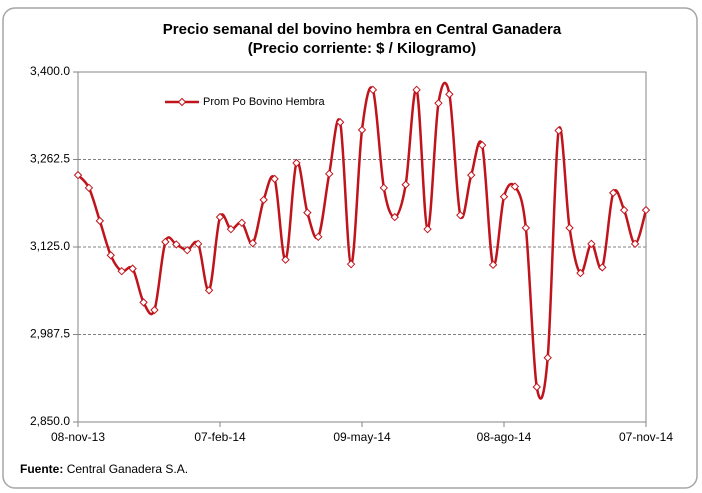  I want to click on source-label: Fuente:, so click(41, 469).